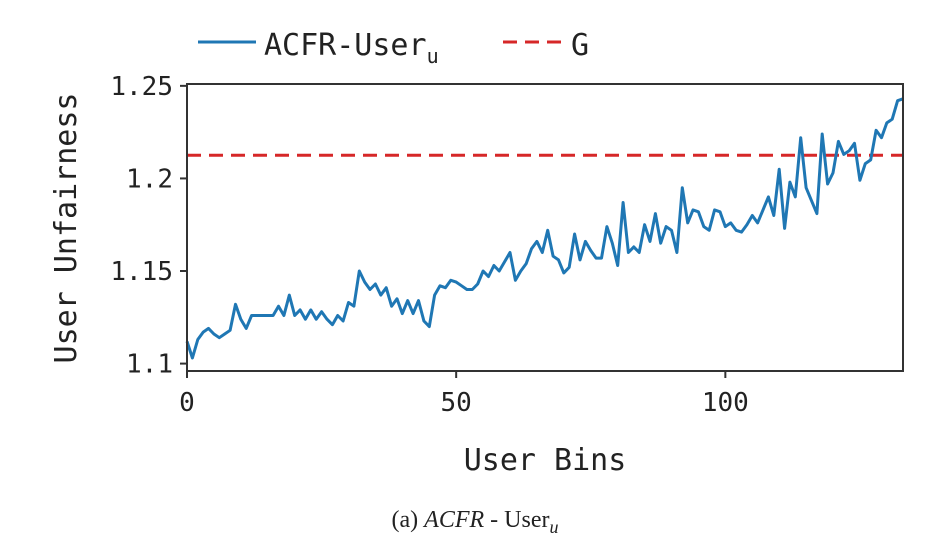  I want to click on x-tick-label: 100, so click(725, 403).